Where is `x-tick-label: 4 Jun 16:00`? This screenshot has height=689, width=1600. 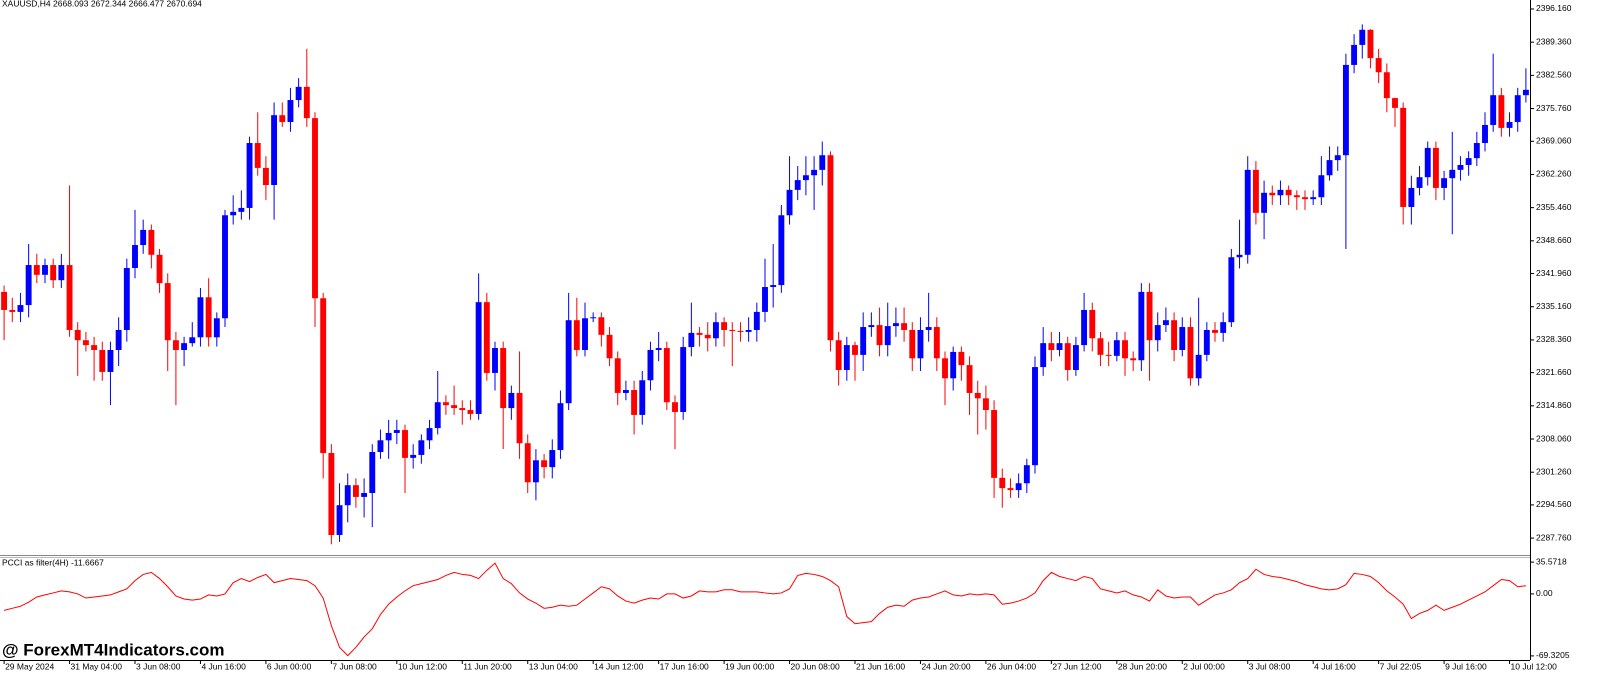
x-tick-label: 4 Jun 16:00 is located at coordinates (223, 666).